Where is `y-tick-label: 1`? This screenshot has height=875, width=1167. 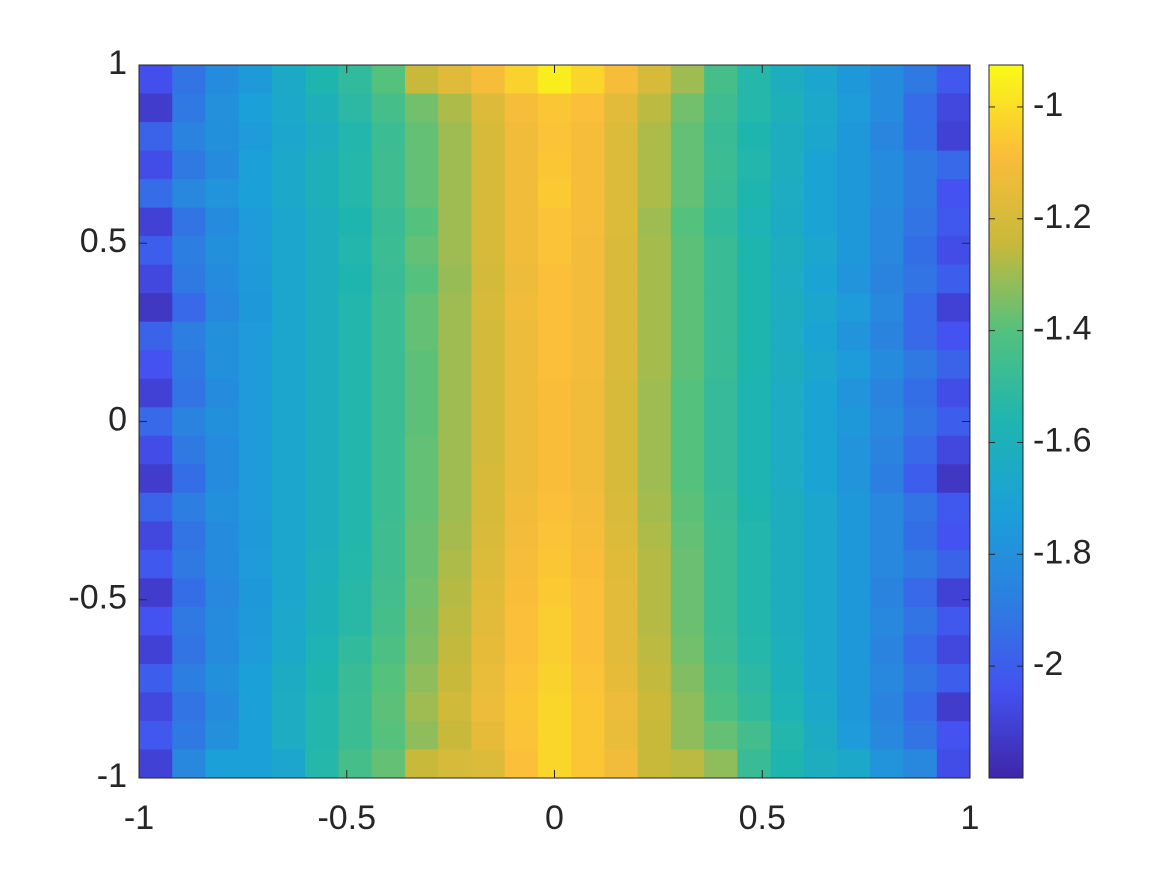
y-tick-label: 1 is located at coordinates (117, 63).